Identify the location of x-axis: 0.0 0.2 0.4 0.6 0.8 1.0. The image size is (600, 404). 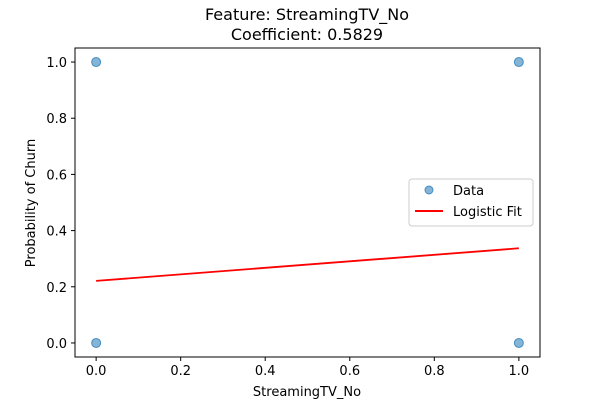
(307, 368).